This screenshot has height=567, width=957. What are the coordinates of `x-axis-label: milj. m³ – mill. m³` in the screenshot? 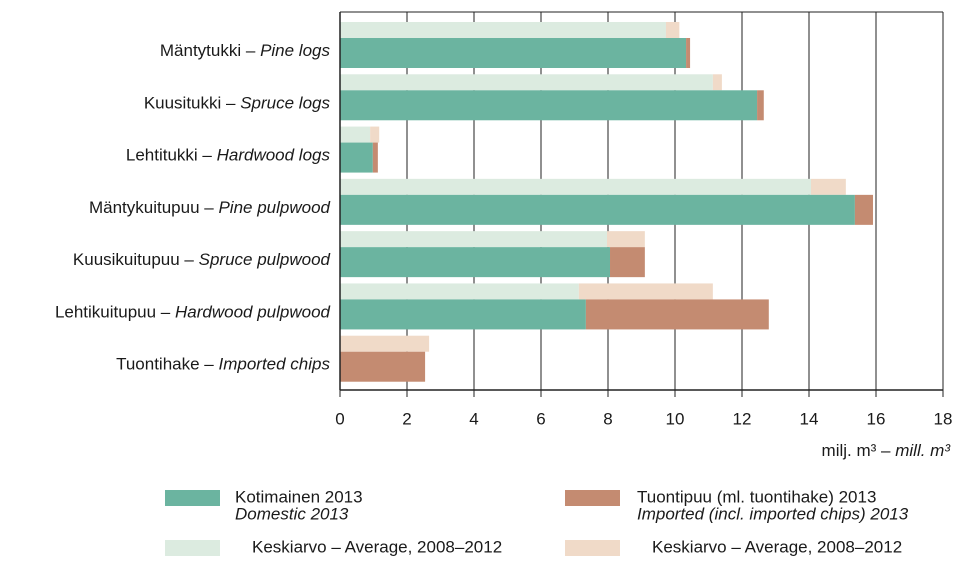 It's located at (887, 450).